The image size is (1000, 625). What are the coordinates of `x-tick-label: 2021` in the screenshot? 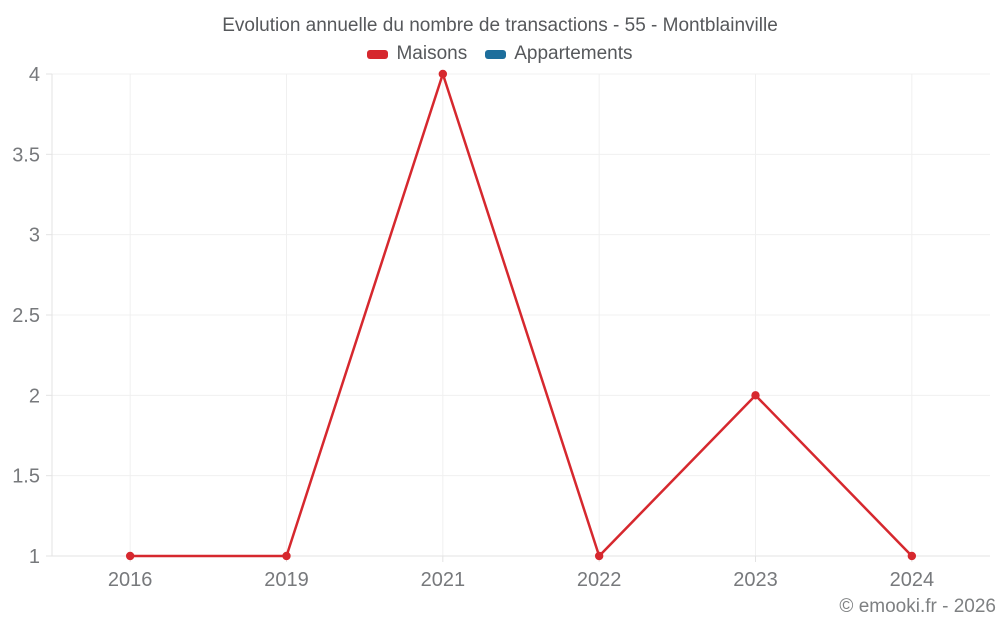 It's located at (443, 580).